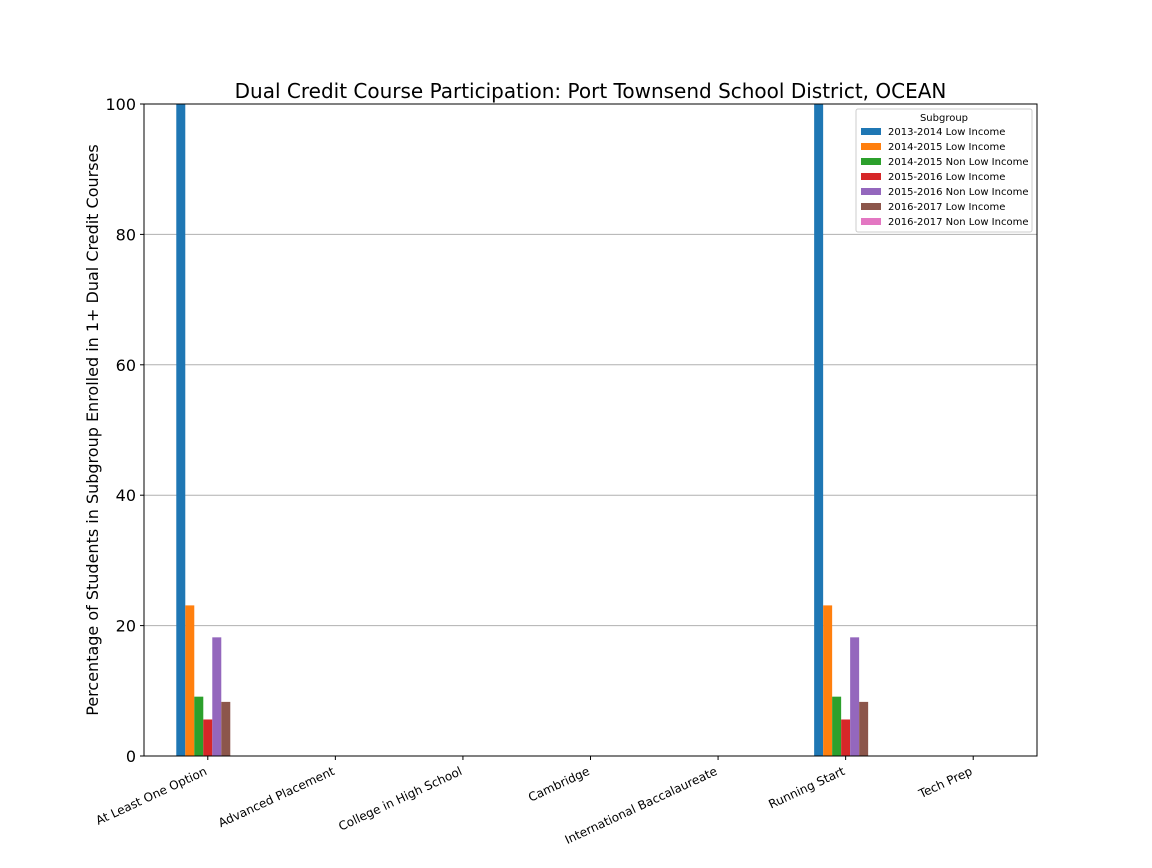 This screenshot has width=1152, height=868. I want to click on legend-label: 2013-2014 Low Income, so click(946, 132).